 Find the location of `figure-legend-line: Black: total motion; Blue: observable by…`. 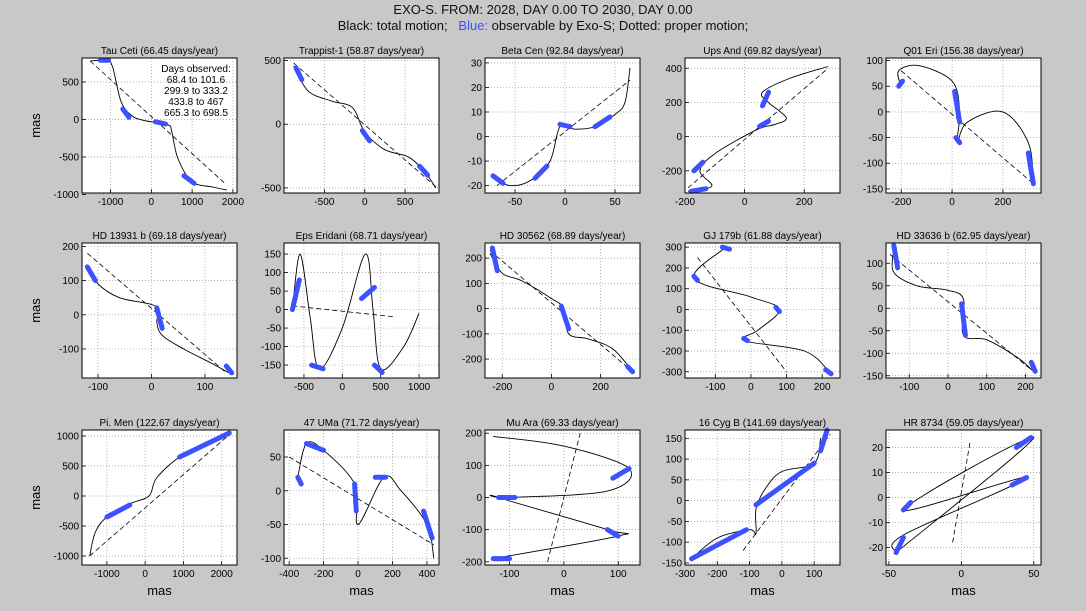

figure-legend-line: Black: total motion; Blue: observable by… is located at coordinates (543, 25).